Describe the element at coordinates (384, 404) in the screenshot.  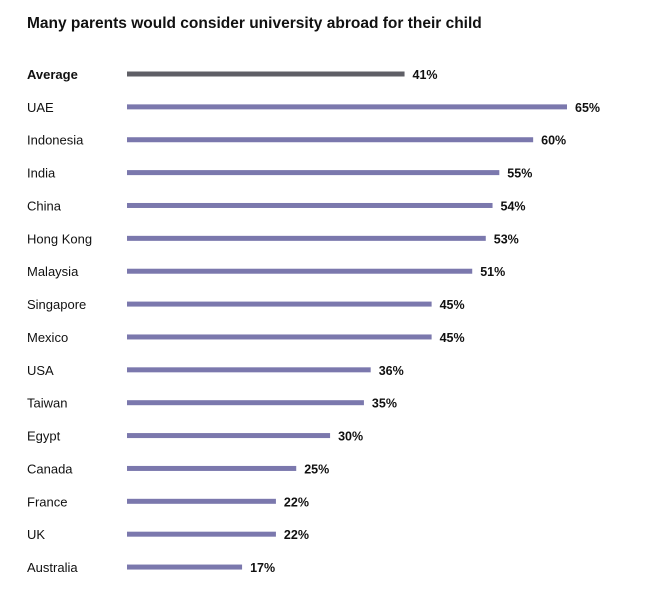
I see `value-label: 35%` at that location.